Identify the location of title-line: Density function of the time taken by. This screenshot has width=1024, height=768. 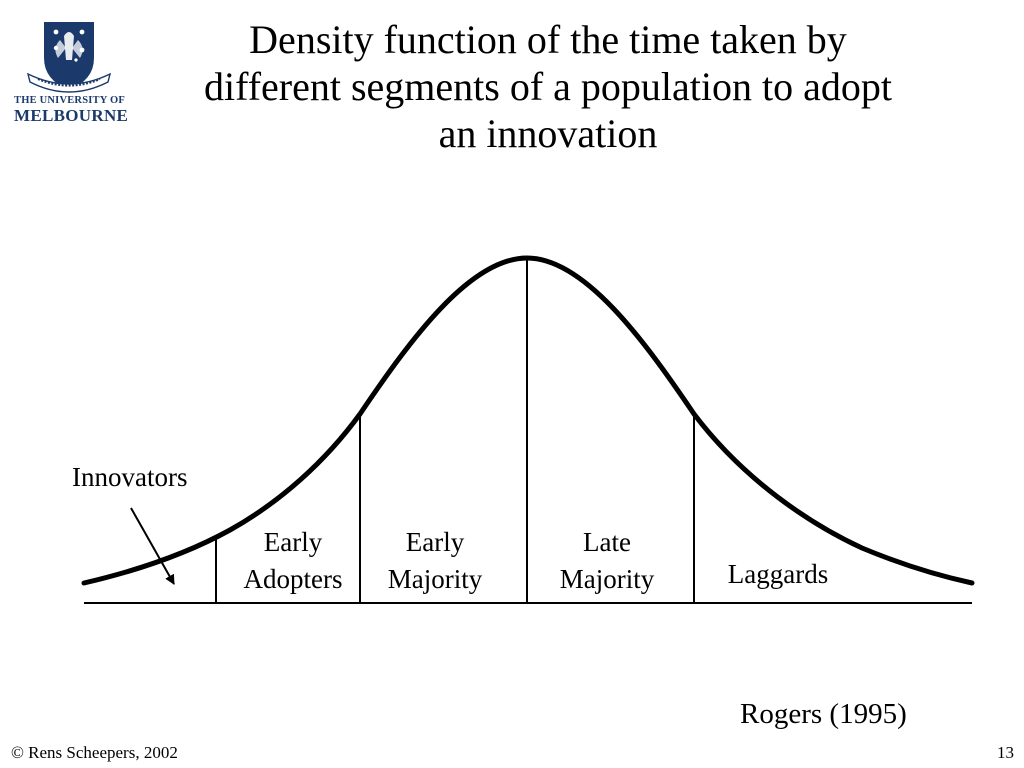
(548, 39).